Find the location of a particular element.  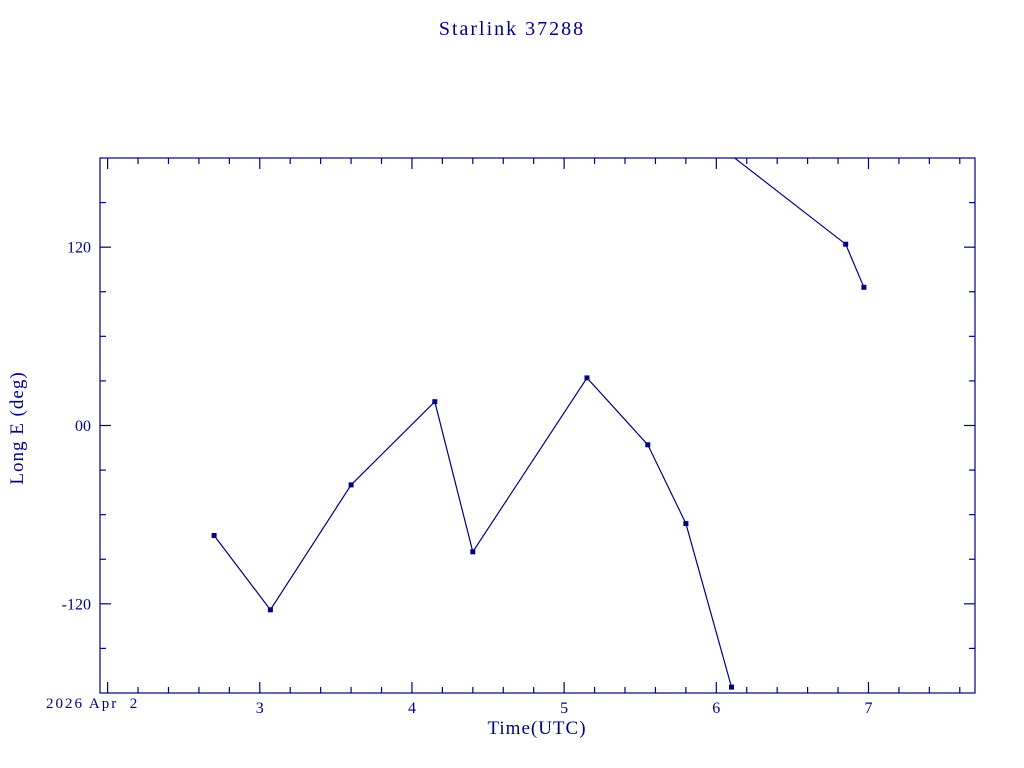

y-axis-label: Long E (deg) is located at coordinates (17, 428).